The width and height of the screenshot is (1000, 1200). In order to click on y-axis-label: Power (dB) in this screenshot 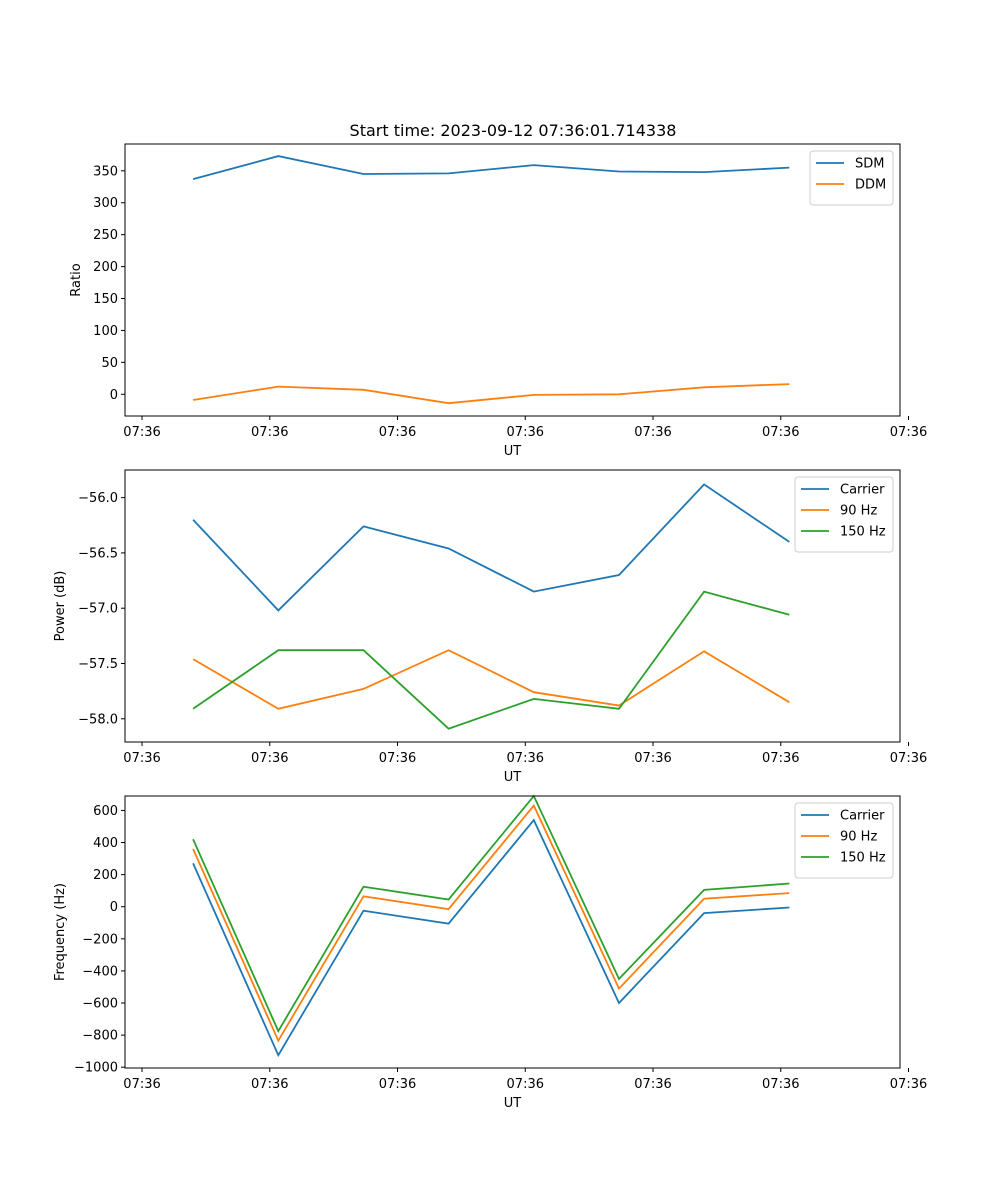, I will do `click(60, 606)`.